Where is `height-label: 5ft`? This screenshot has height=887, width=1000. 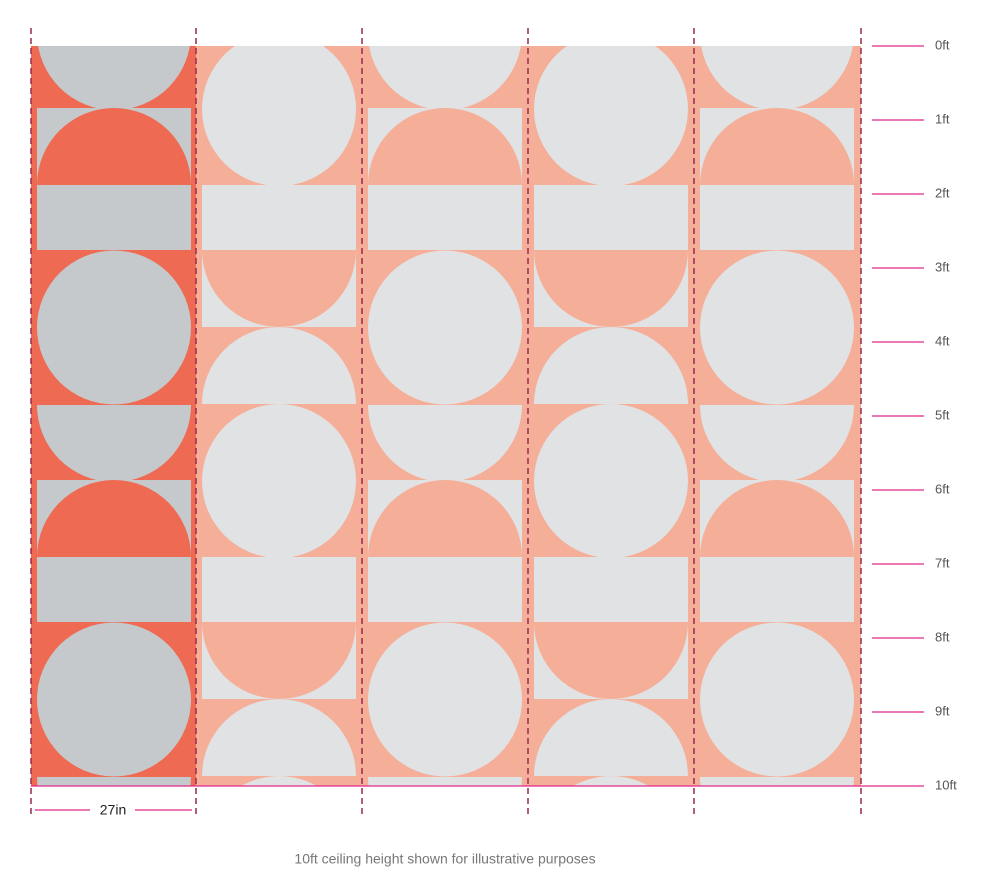
height-label: 5ft is located at coordinates (942, 414).